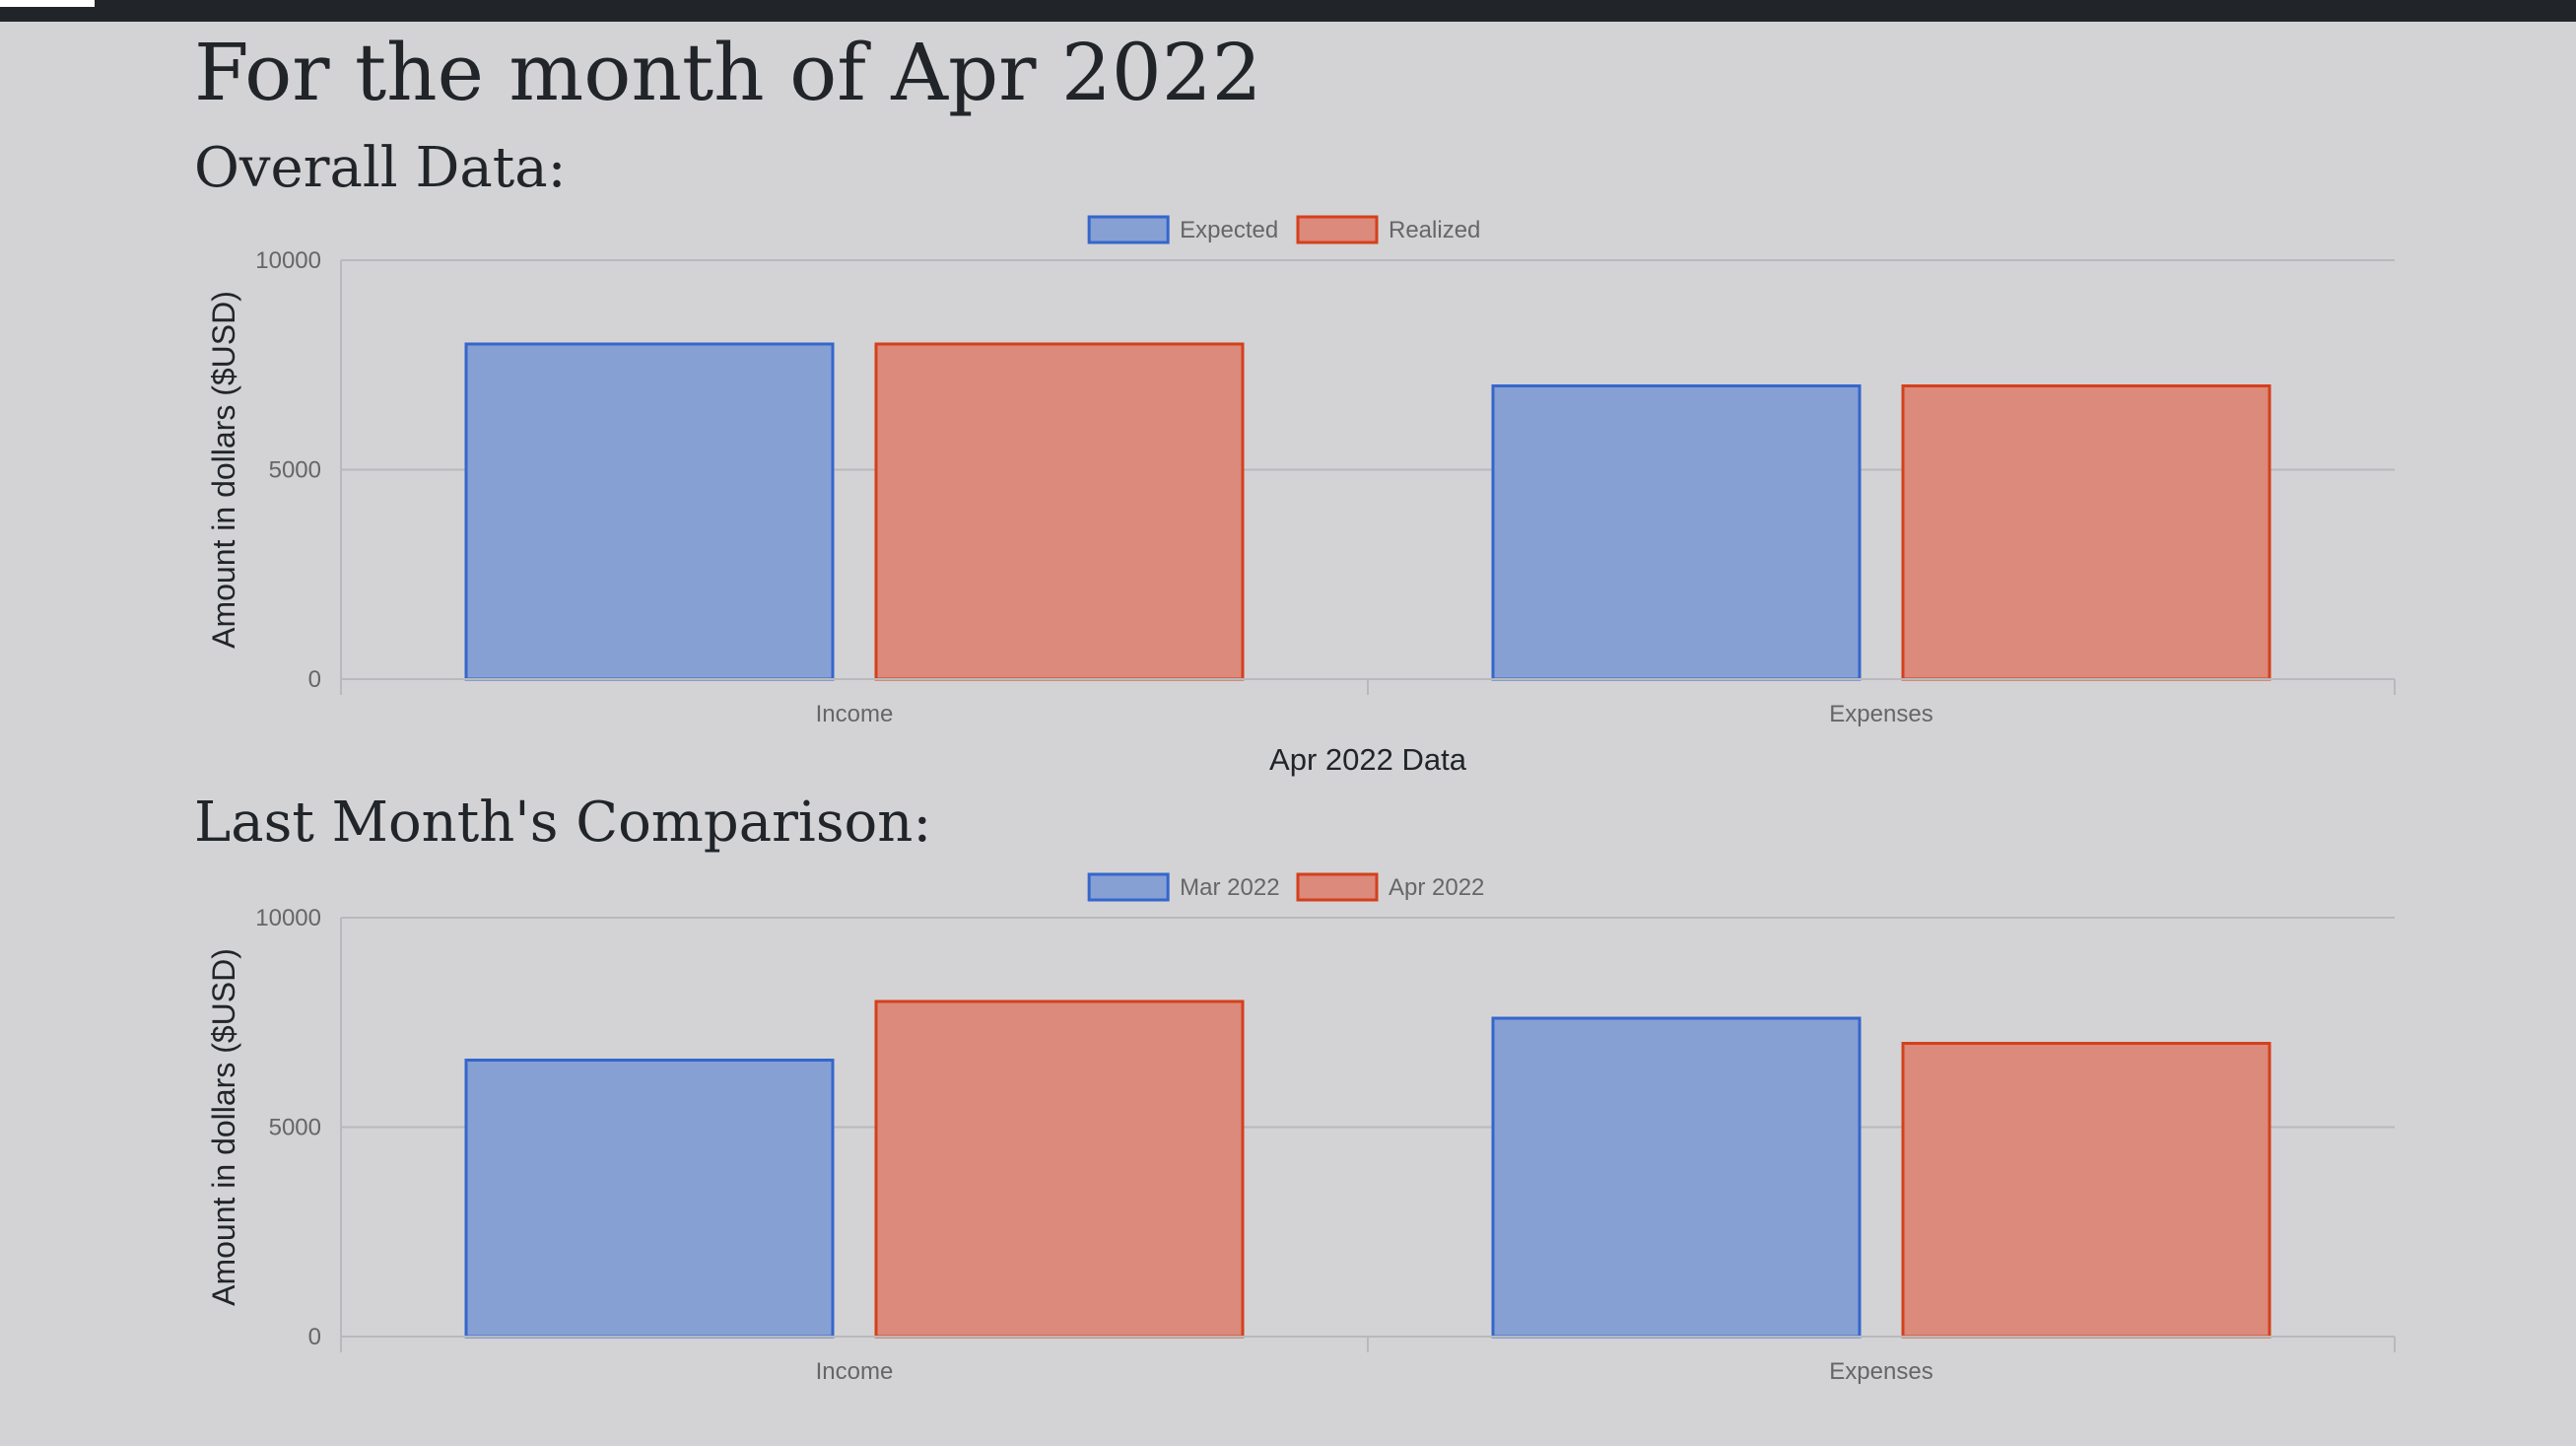 Image resolution: width=2576 pixels, height=1446 pixels. What do you see at coordinates (563, 823) in the screenshot?
I see `comparison-section-title: Last Month's Comparison:` at bounding box center [563, 823].